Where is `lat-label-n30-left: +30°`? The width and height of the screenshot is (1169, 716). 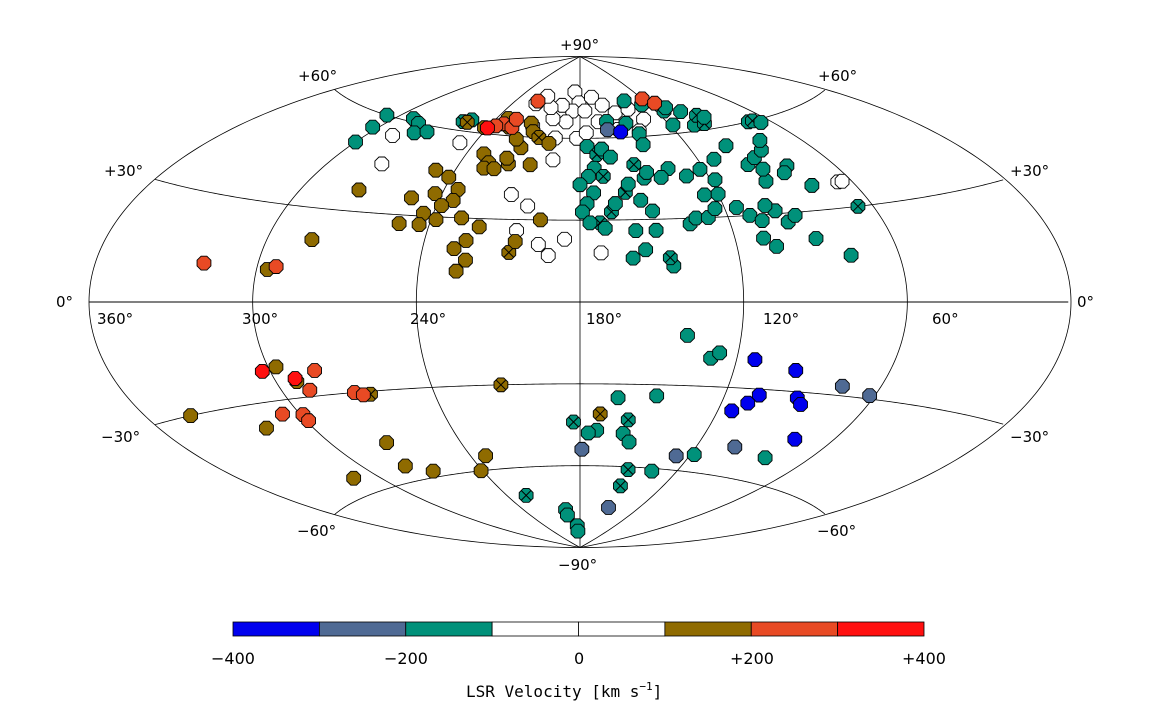 lat-label-n30-left: +30° is located at coordinates (123, 171).